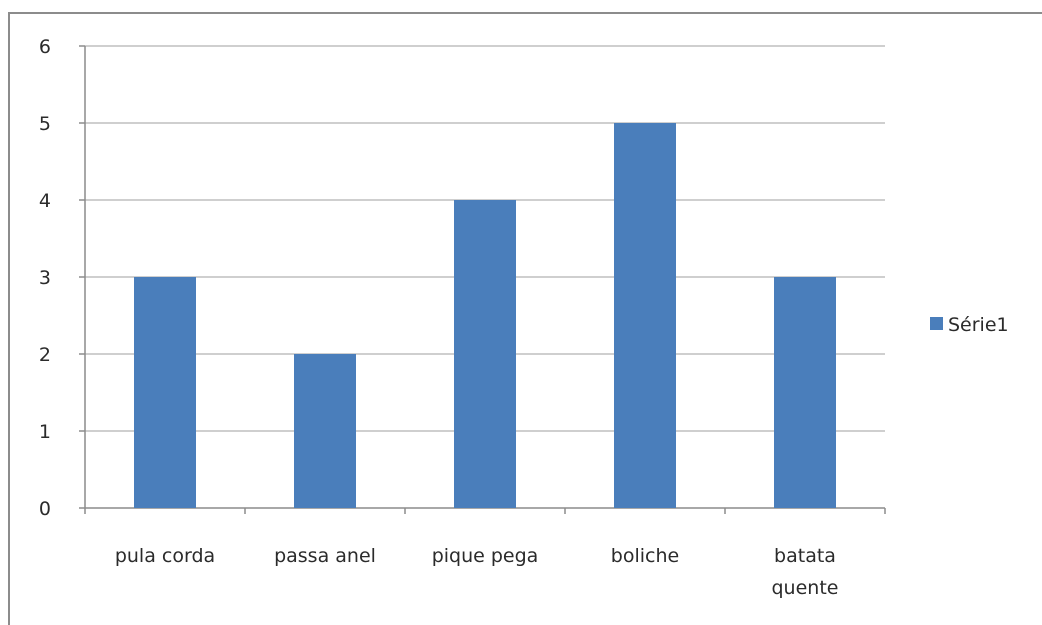 This screenshot has width=1042, height=625. Describe the element at coordinates (485, 556) in the screenshot. I see `x-tick-label-pique-pega: pique pega` at that location.